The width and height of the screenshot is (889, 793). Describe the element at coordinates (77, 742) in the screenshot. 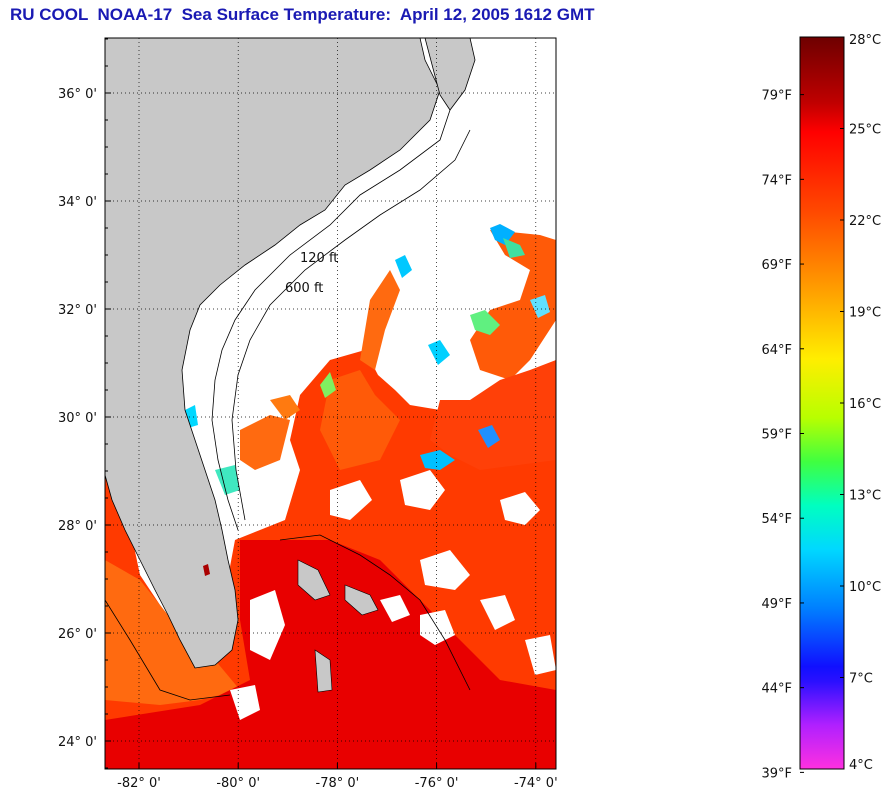

I see `lat-tick-label: 24° 0'` at that location.